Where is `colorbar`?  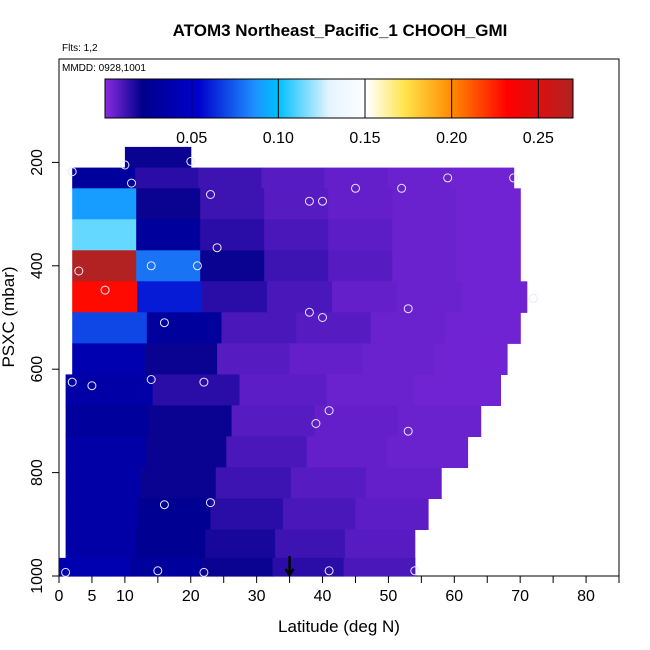 colorbar is located at coordinates (339, 98).